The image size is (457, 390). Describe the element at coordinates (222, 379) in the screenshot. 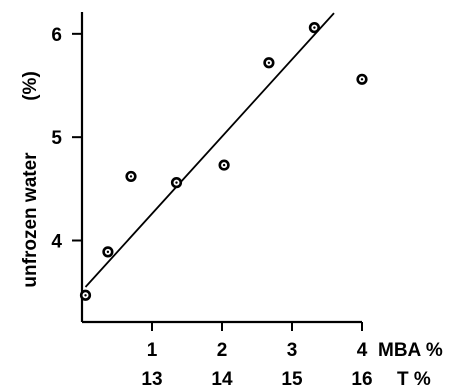

I see `x-secondary-tick-label: 14` at that location.